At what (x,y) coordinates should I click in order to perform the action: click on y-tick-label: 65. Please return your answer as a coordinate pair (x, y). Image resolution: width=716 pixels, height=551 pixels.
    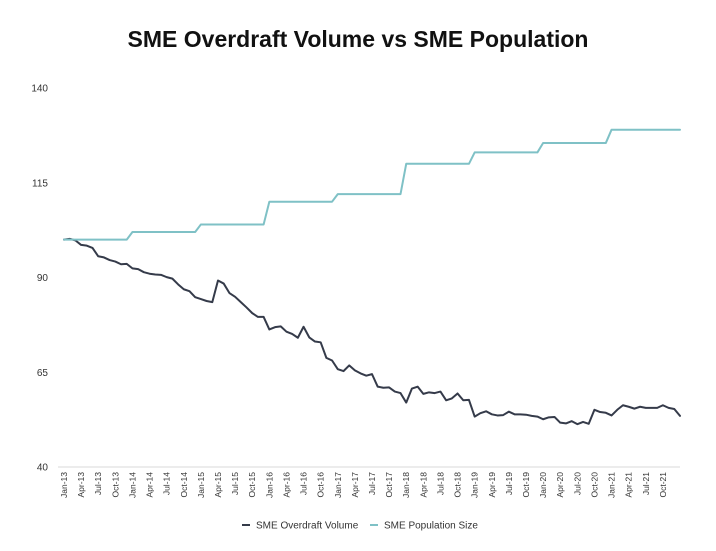
    Looking at the image, I should click on (43, 373).